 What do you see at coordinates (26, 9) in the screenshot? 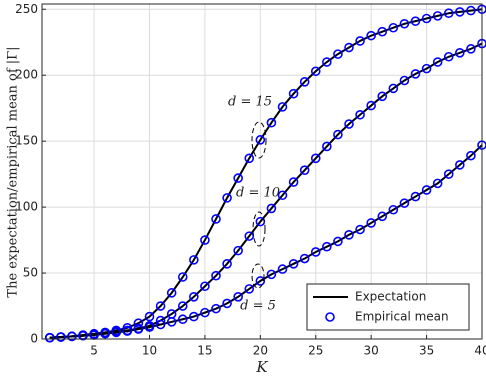
I see `y-tick-label: 250` at bounding box center [26, 9].